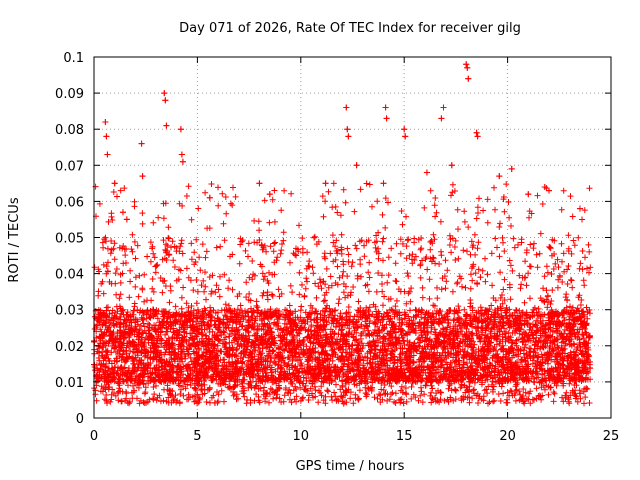 This screenshot has width=640, height=480. I want to click on y-tick-label: 0.04, so click(69, 275).